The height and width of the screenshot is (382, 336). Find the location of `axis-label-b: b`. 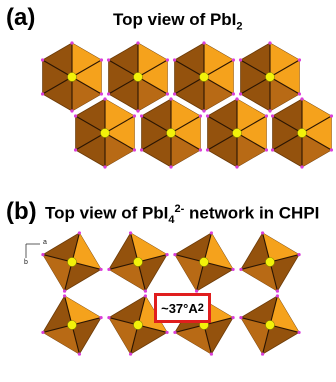

axis-label-b: b is located at coordinates (26, 262).